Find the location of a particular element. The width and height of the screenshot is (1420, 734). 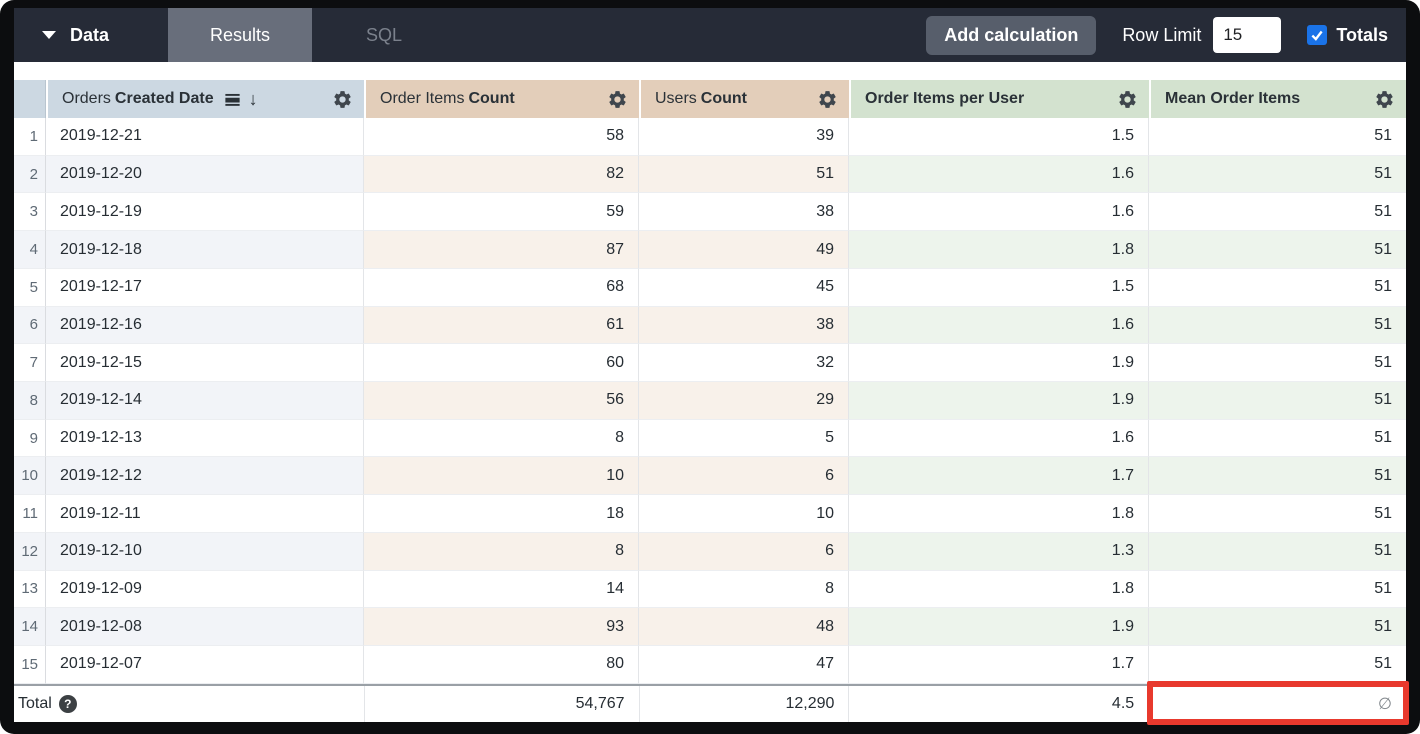

cell-order-items-count: 80 is located at coordinates (501, 665).